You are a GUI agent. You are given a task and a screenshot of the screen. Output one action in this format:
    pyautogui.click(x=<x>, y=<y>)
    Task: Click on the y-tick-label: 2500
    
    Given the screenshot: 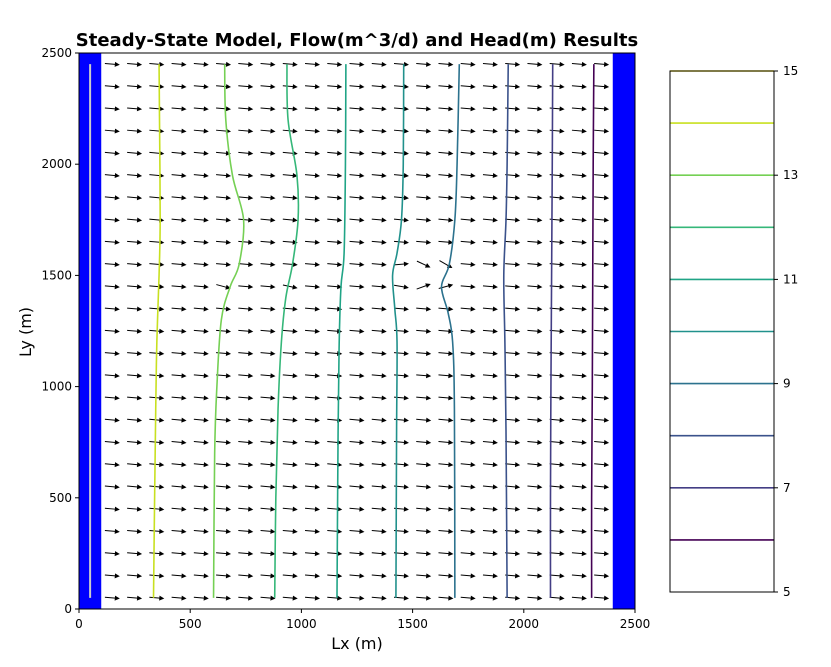 What is the action you would take?
    pyautogui.click(x=56, y=53)
    